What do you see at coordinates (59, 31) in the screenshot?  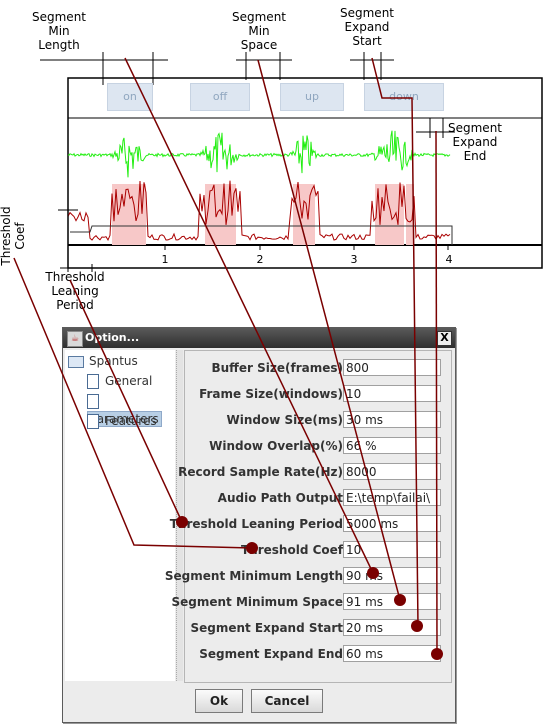 I see `annotation-segment-min-length: Segment Min Length` at bounding box center [59, 31].